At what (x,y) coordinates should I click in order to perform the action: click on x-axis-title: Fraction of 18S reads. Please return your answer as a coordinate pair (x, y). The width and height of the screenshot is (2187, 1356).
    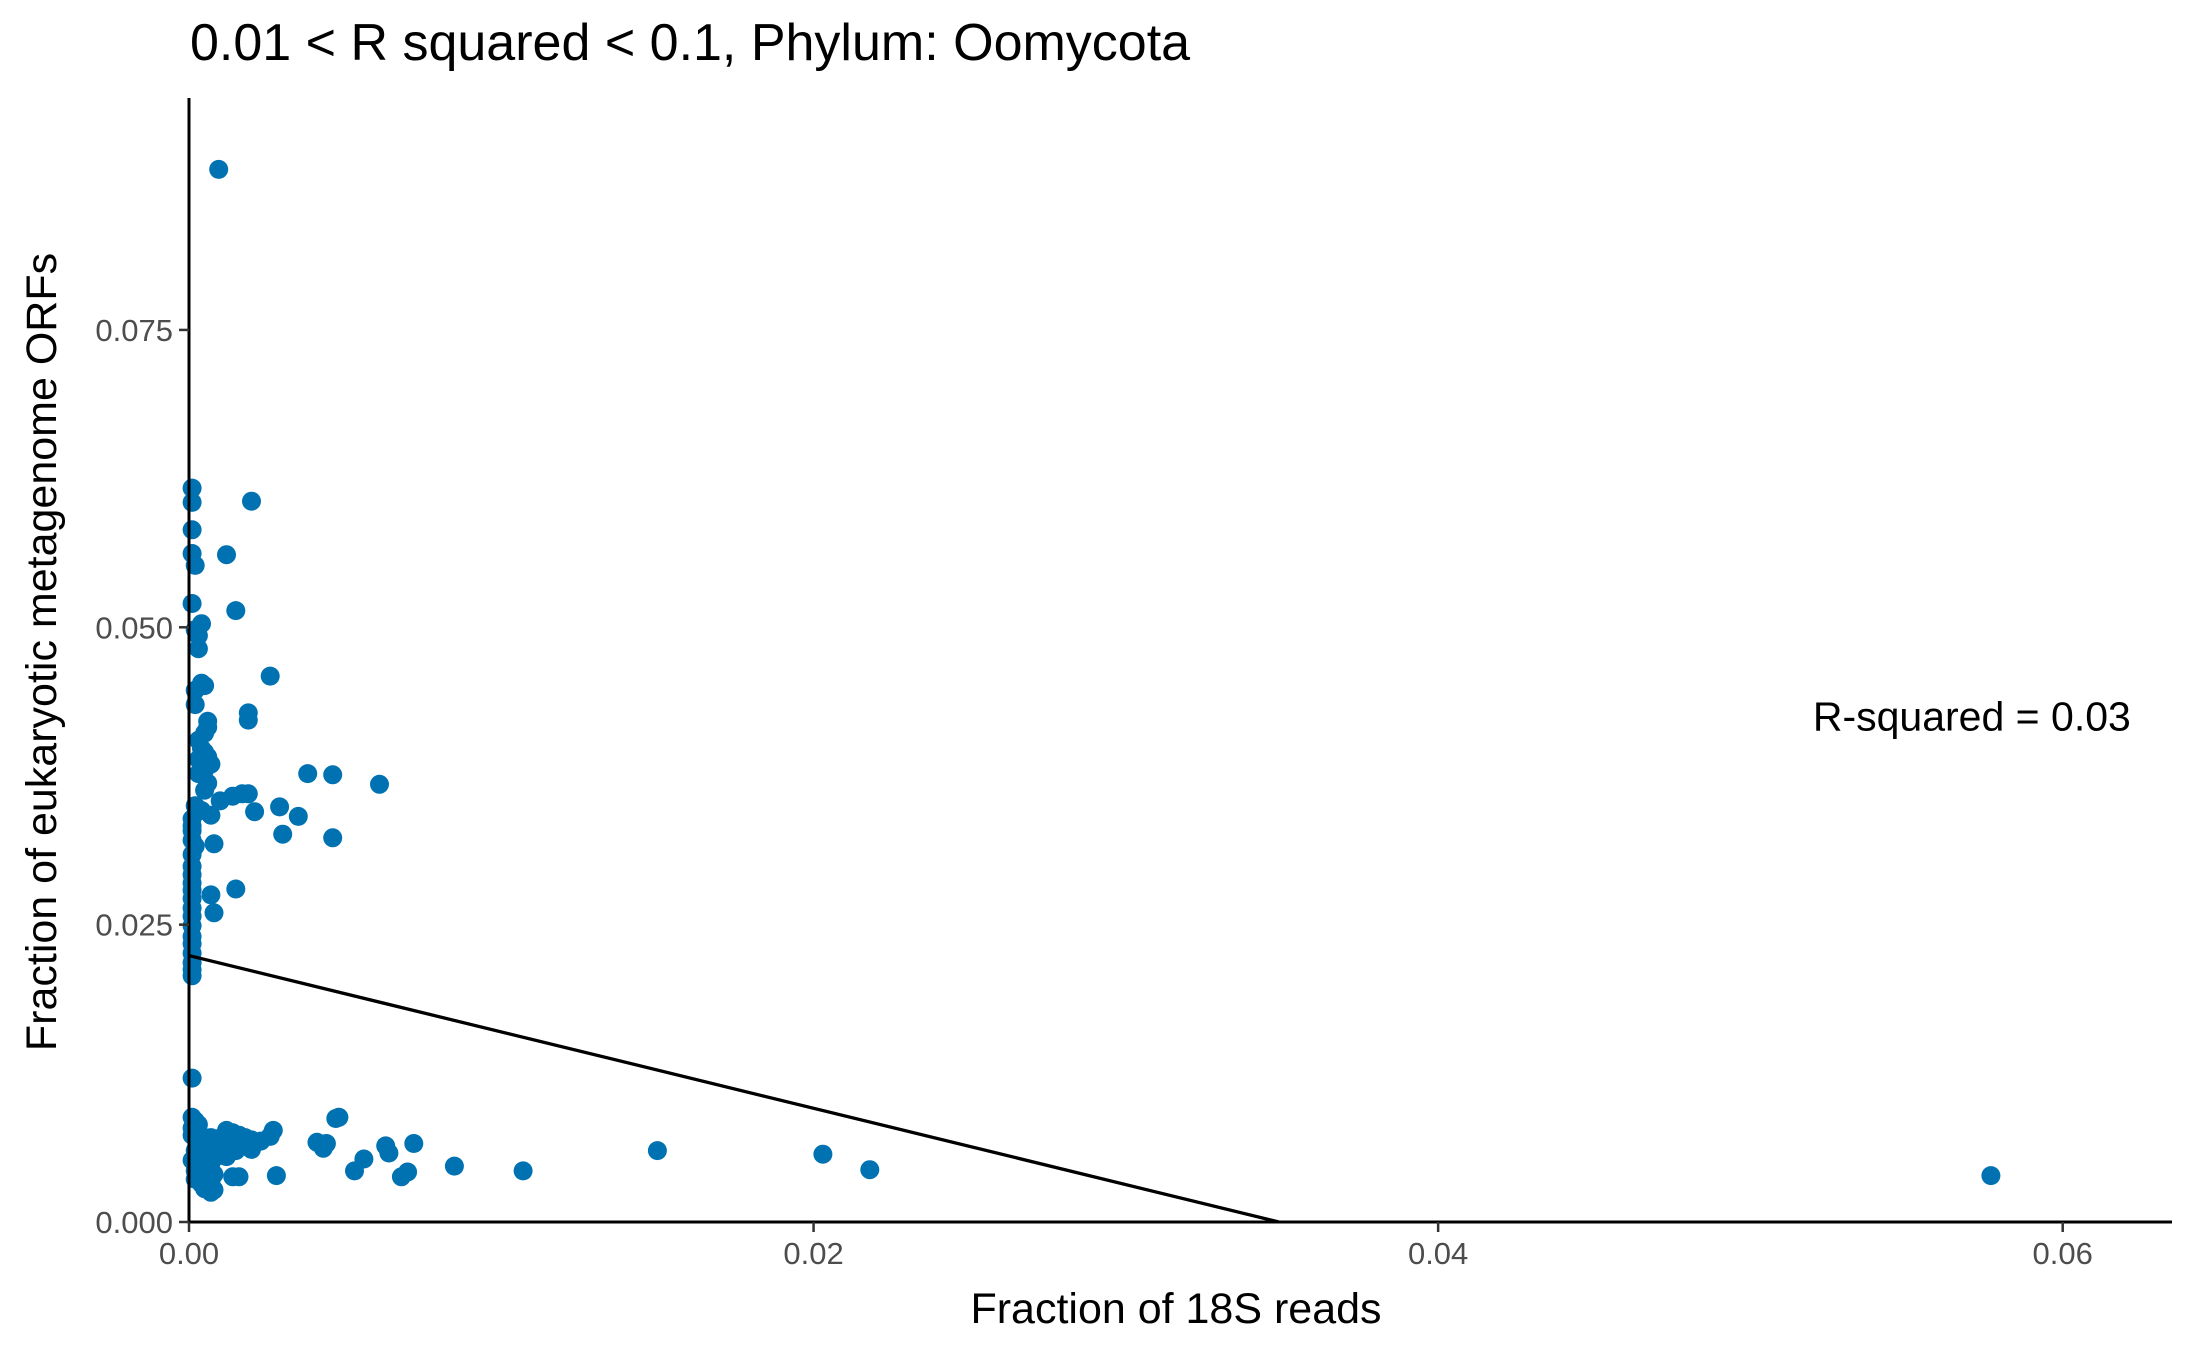
    Looking at the image, I should click on (1175, 1309).